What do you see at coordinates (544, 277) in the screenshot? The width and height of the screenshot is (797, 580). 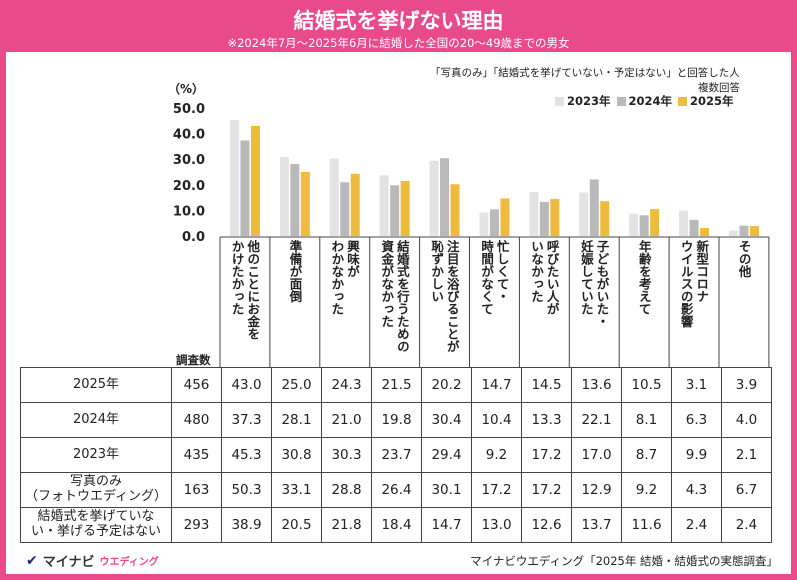 I see `category-label-6: 呼びたい人が いなかった` at bounding box center [544, 277].